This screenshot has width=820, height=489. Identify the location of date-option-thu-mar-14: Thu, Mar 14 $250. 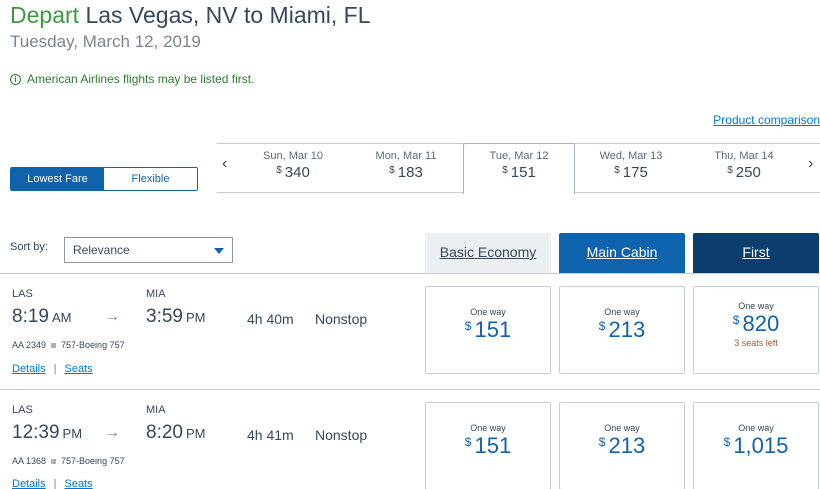
(744, 165).